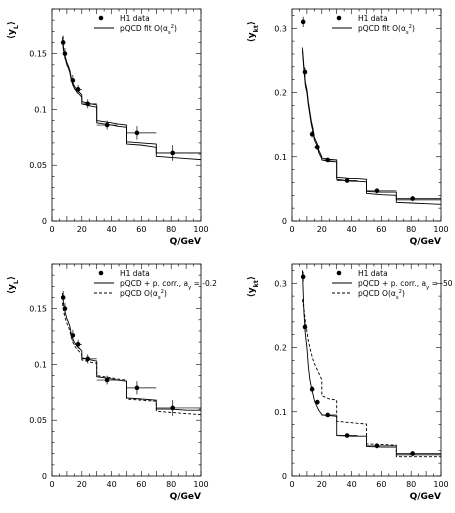 The width and height of the screenshot is (455, 513). Describe the element at coordinates (38, 54) in the screenshot. I see `y-tick-label: 0.15` at that location.